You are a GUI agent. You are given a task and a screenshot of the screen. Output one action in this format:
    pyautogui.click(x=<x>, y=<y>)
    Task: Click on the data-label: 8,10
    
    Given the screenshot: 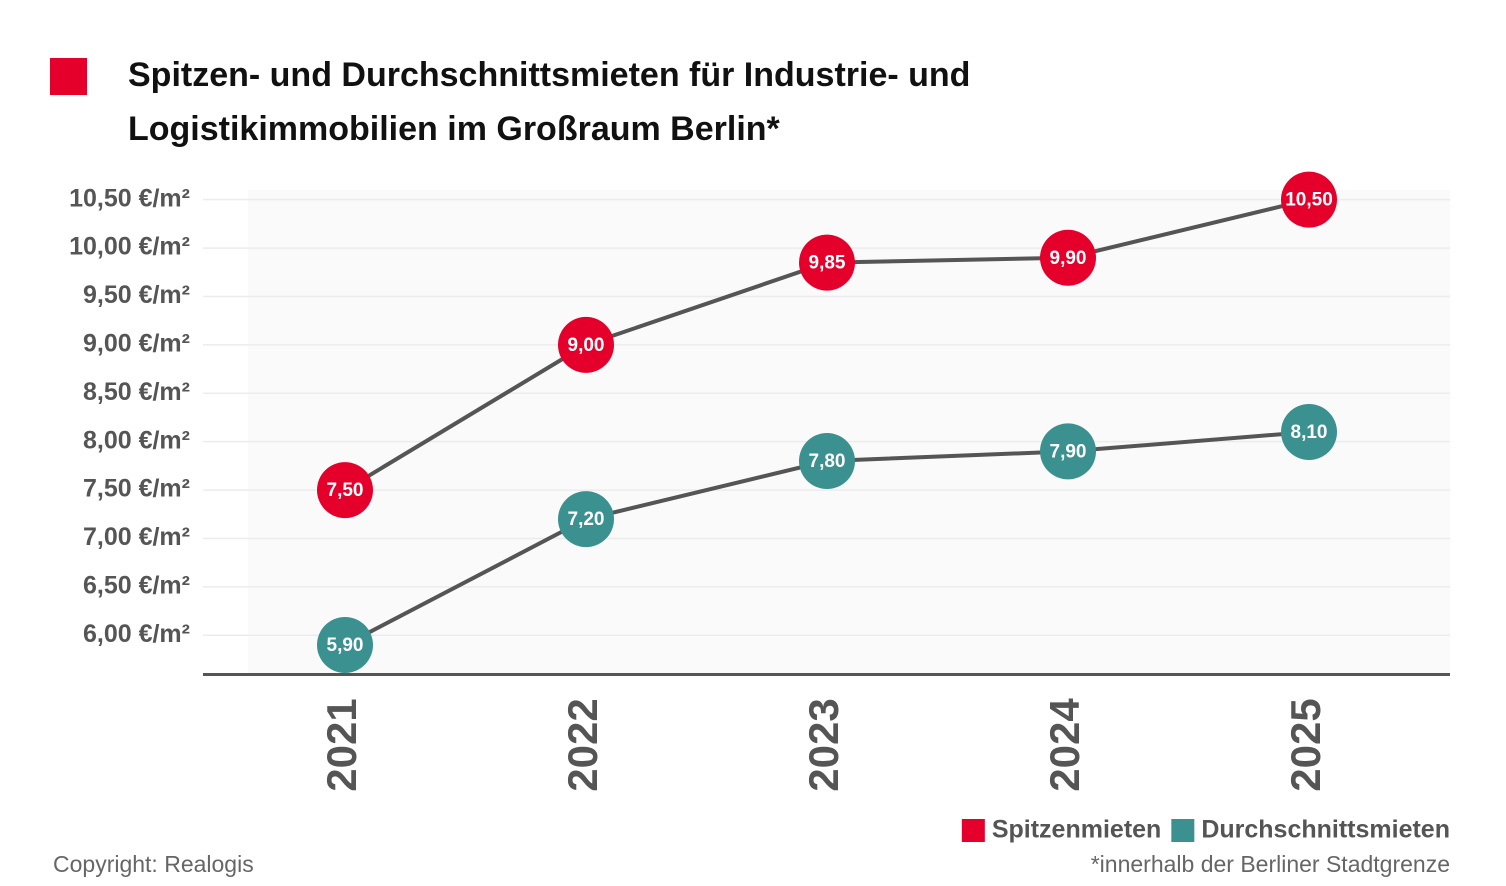 What is the action you would take?
    pyautogui.click(x=1309, y=432)
    